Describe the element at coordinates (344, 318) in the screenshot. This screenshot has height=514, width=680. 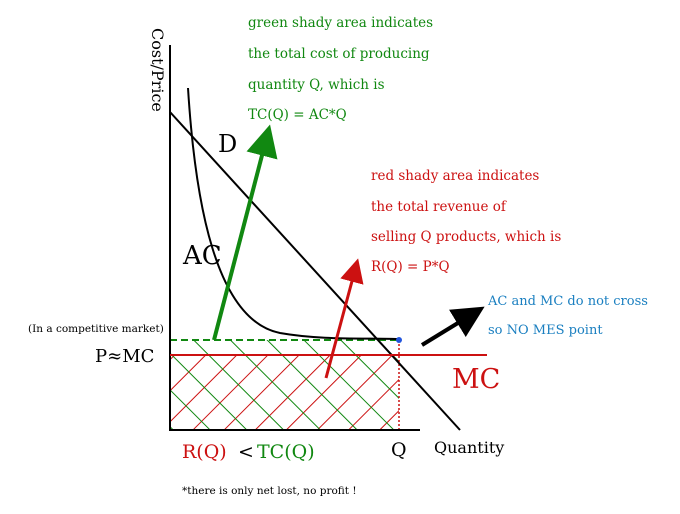
I see `red-arrow` at that location.